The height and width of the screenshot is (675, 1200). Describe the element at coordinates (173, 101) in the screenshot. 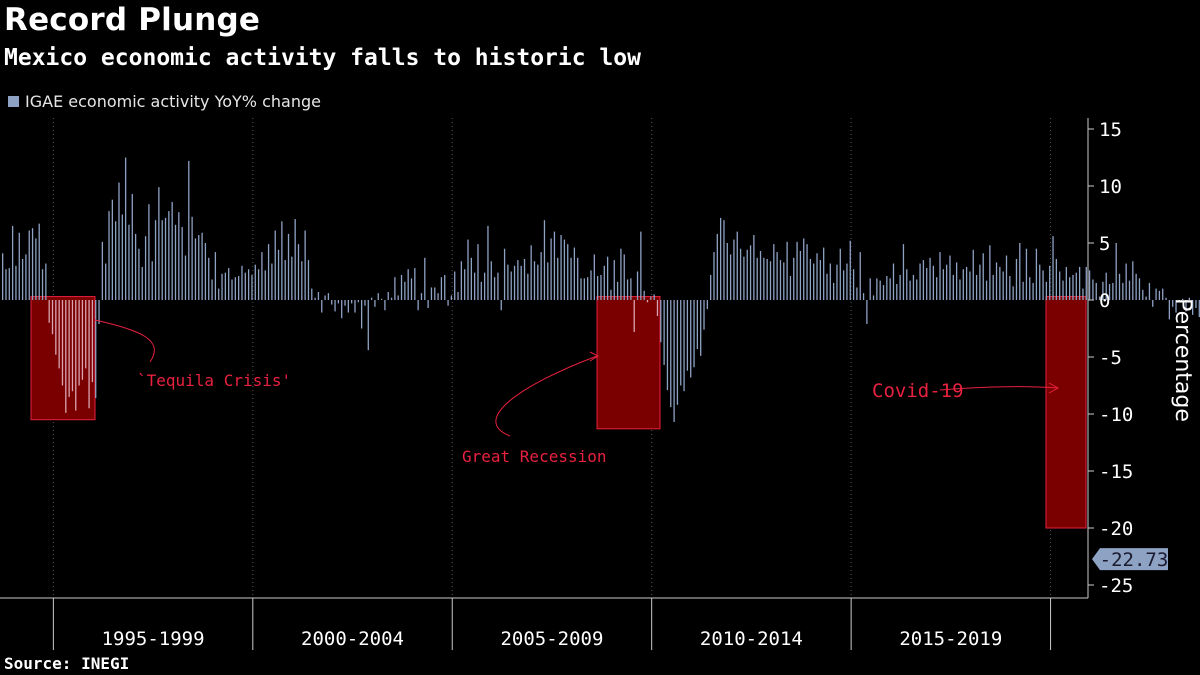

I see `legend-label: IGAE economic activity YoY% change` at that location.